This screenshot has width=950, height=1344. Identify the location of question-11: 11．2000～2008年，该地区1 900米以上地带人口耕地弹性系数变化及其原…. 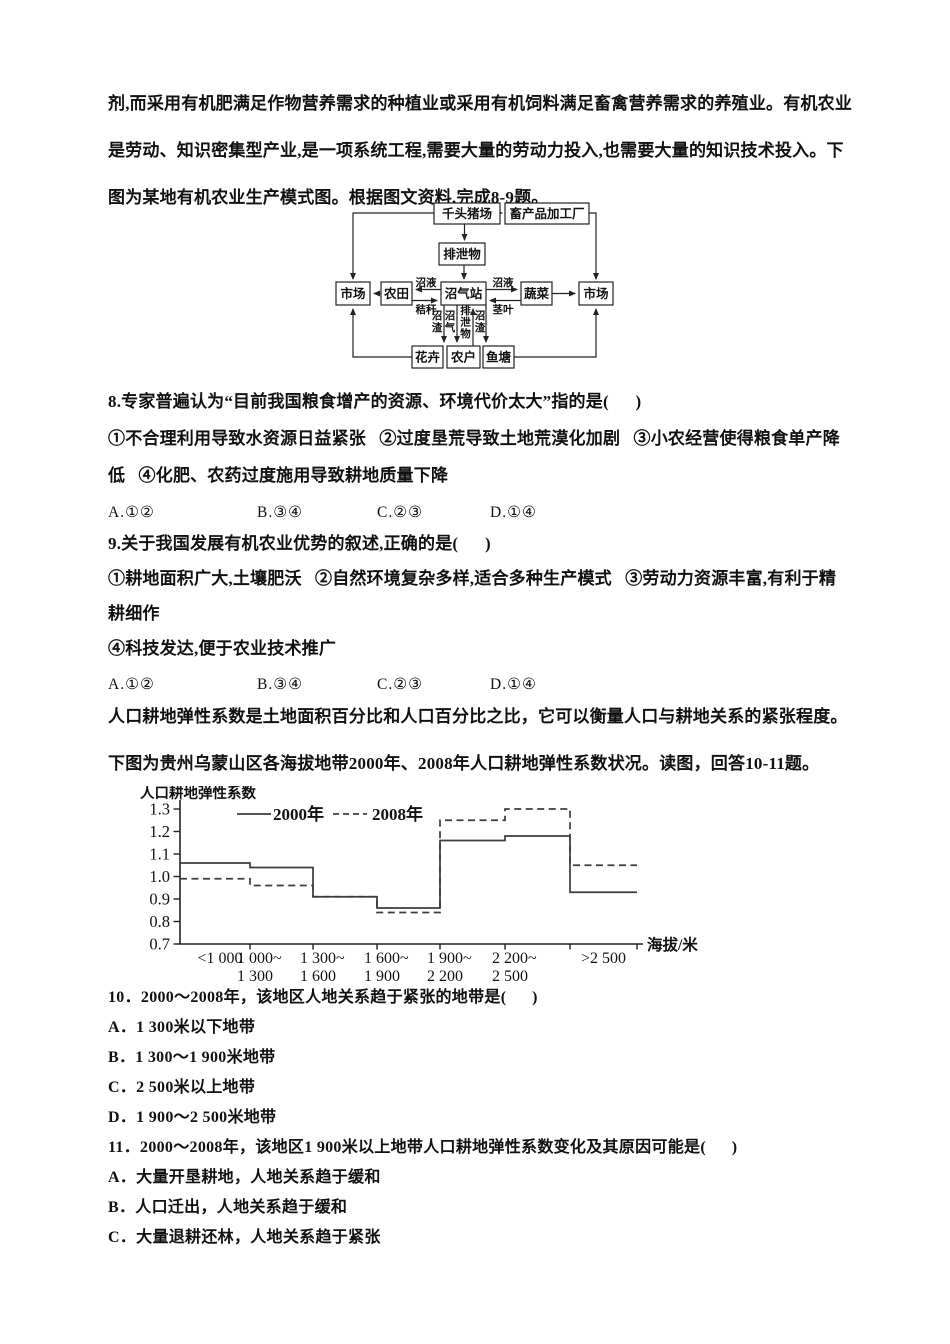
(498, 1193).